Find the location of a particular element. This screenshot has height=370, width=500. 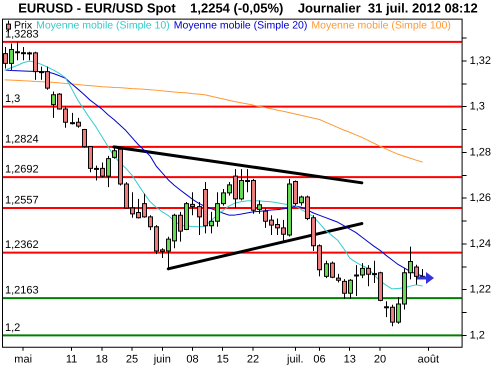

x-tick-label: 25 is located at coordinates (132, 359).